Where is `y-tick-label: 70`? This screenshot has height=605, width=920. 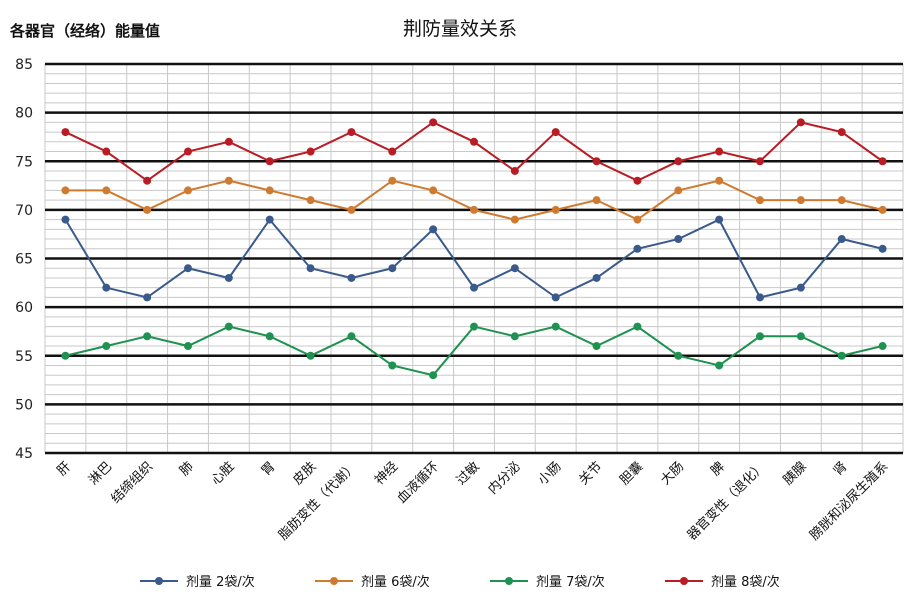
y-tick-label: 70 is located at coordinates (24, 211).